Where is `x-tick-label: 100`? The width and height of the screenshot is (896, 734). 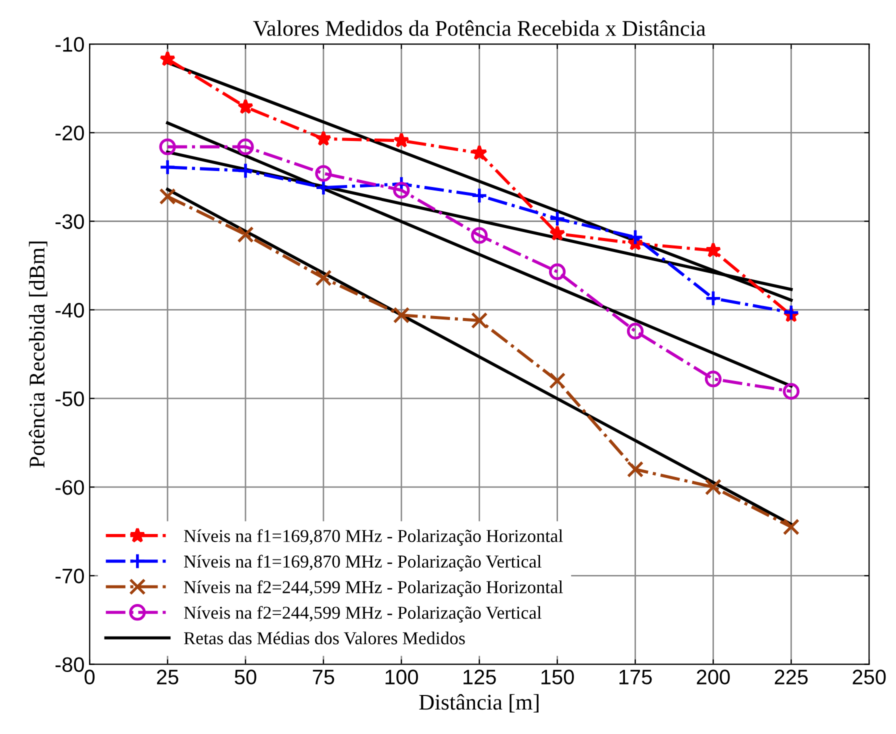
x-tick-label: 100 is located at coordinates (402, 677).